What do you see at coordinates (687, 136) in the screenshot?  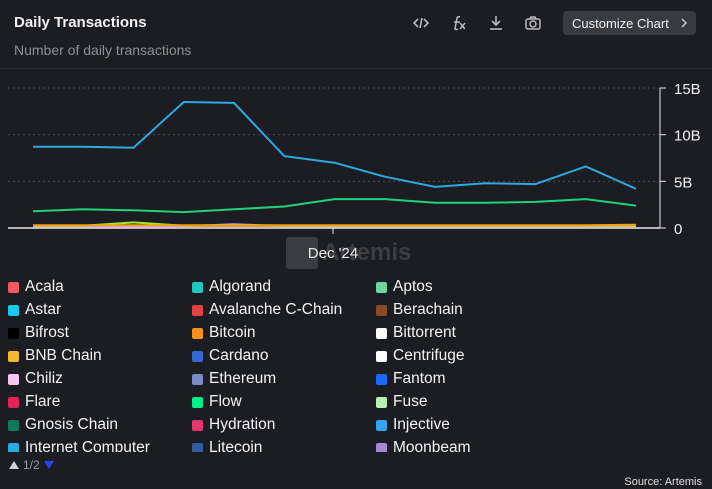 I see `y-tick-label: 10B` at bounding box center [687, 136].